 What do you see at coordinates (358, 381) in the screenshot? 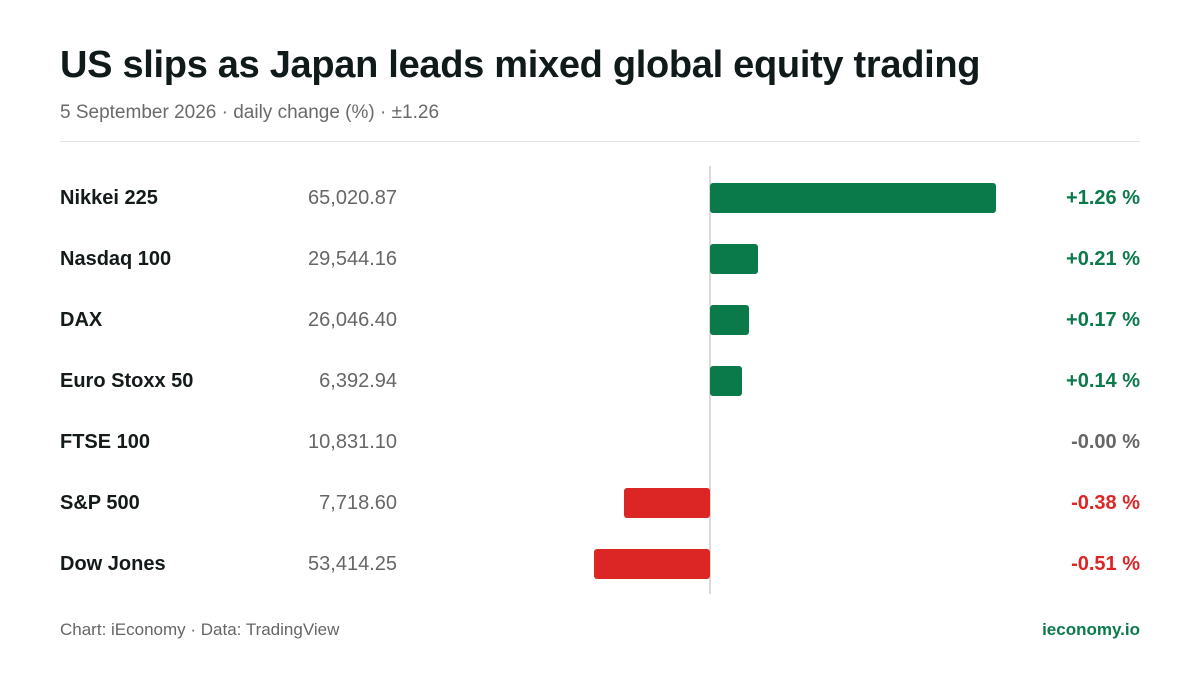
I see `index-price-label: 6,392.94` at bounding box center [358, 381].